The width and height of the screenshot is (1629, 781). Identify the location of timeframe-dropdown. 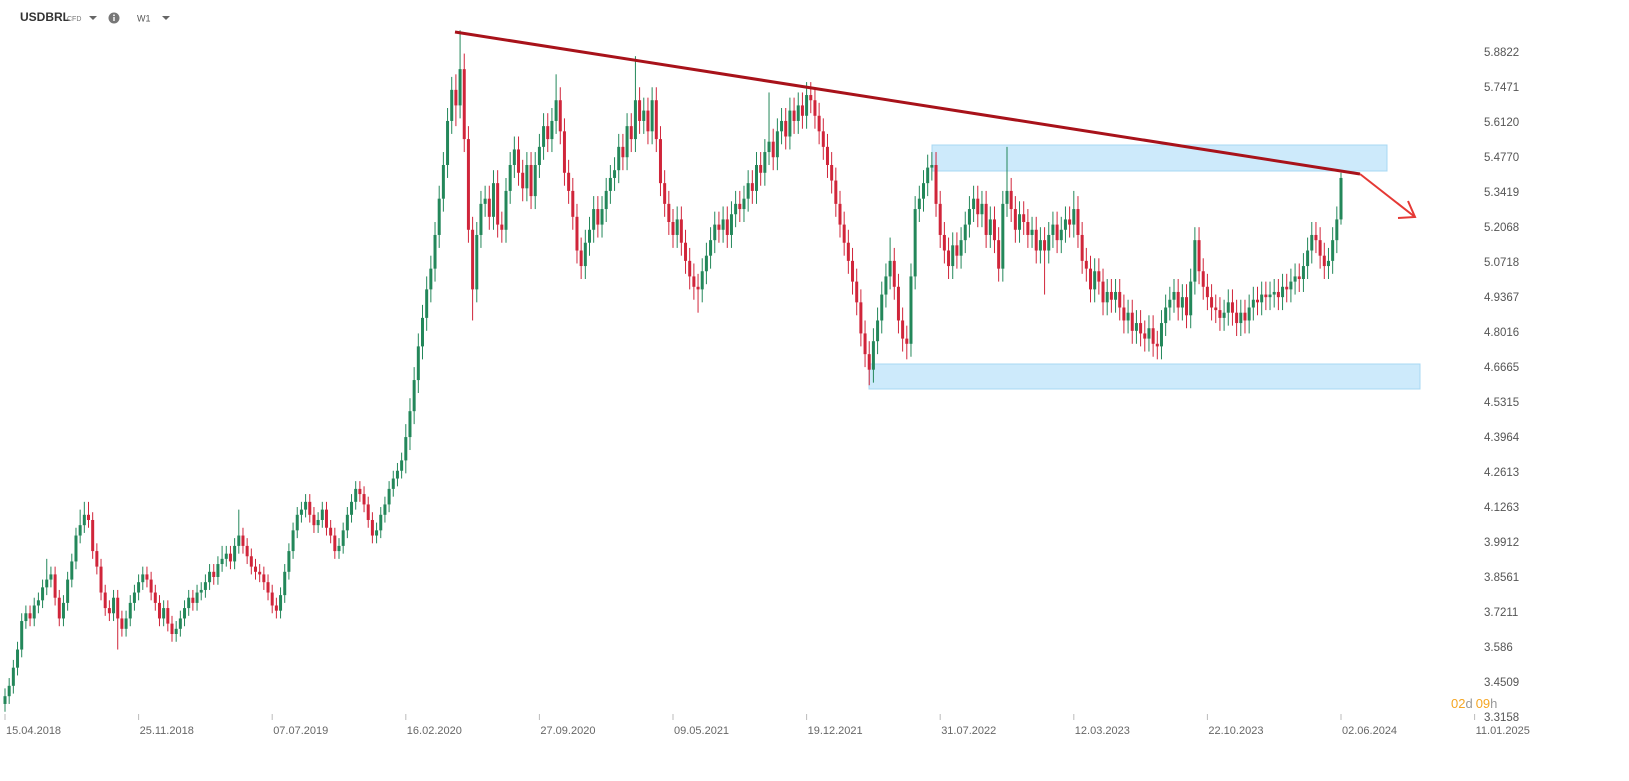
(166, 18).